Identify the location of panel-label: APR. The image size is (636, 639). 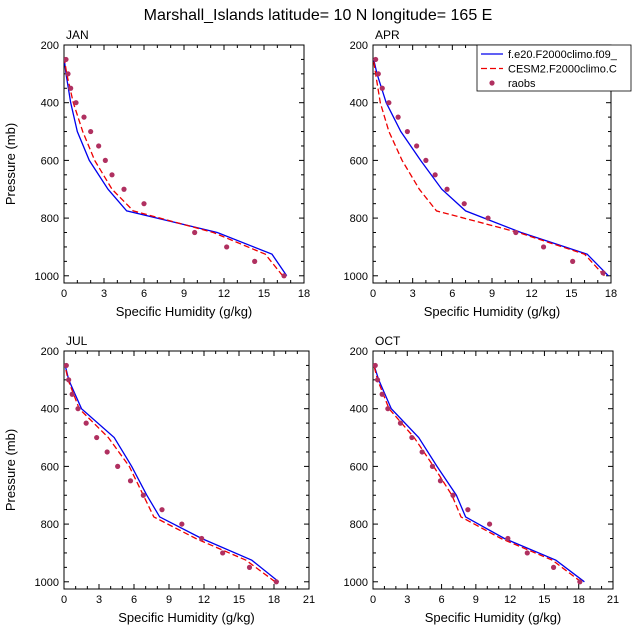
(387, 35).